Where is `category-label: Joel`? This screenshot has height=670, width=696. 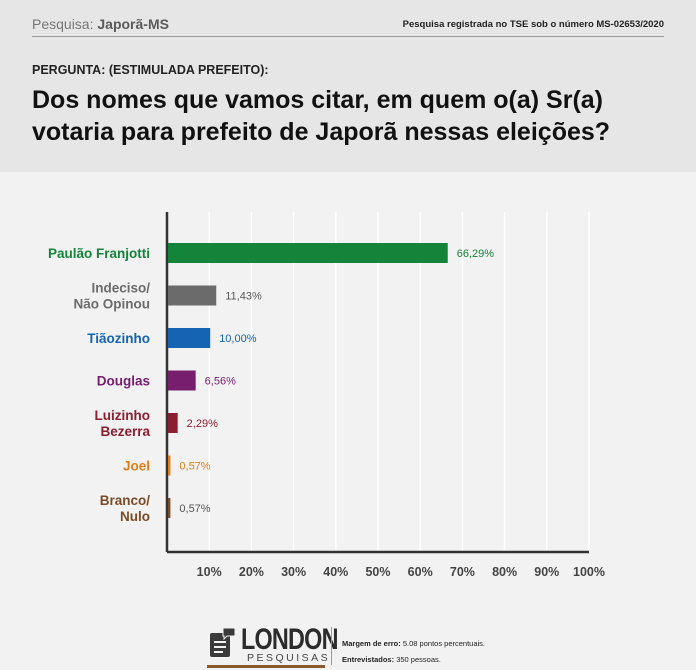 category-label: Joel is located at coordinates (136, 466).